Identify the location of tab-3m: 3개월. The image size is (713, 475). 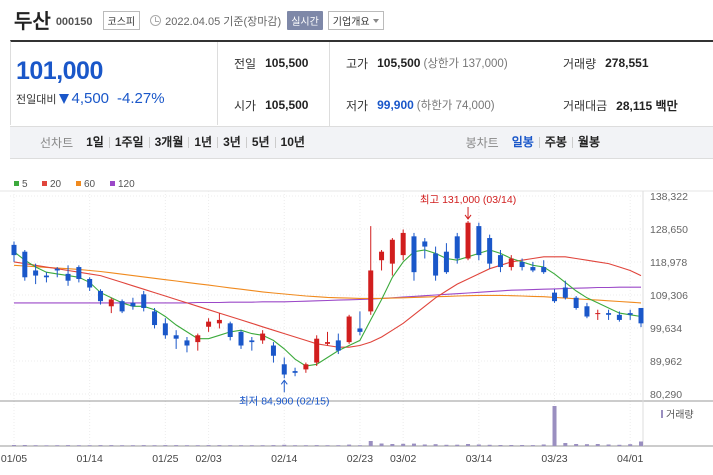
(170, 142).